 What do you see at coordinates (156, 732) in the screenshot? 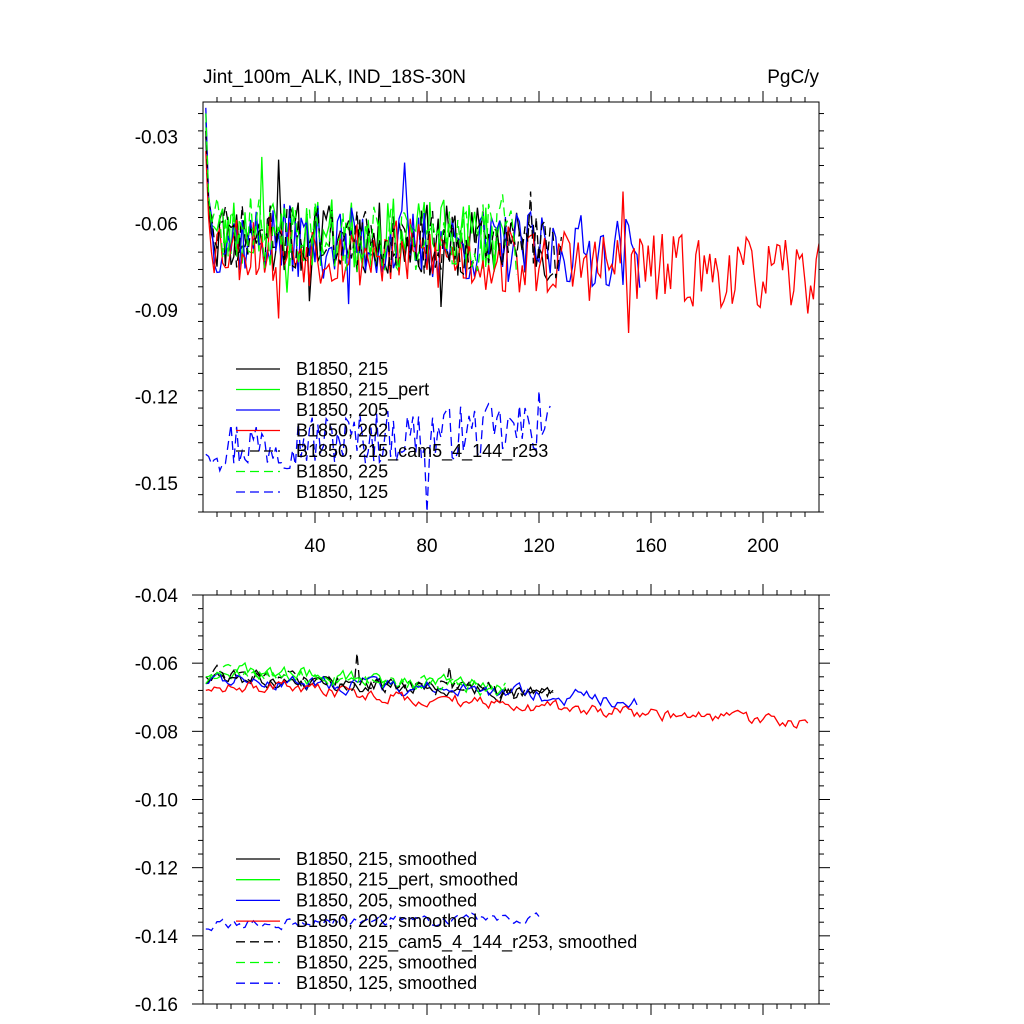
I see `y-tick-label: -0.08` at bounding box center [156, 732].